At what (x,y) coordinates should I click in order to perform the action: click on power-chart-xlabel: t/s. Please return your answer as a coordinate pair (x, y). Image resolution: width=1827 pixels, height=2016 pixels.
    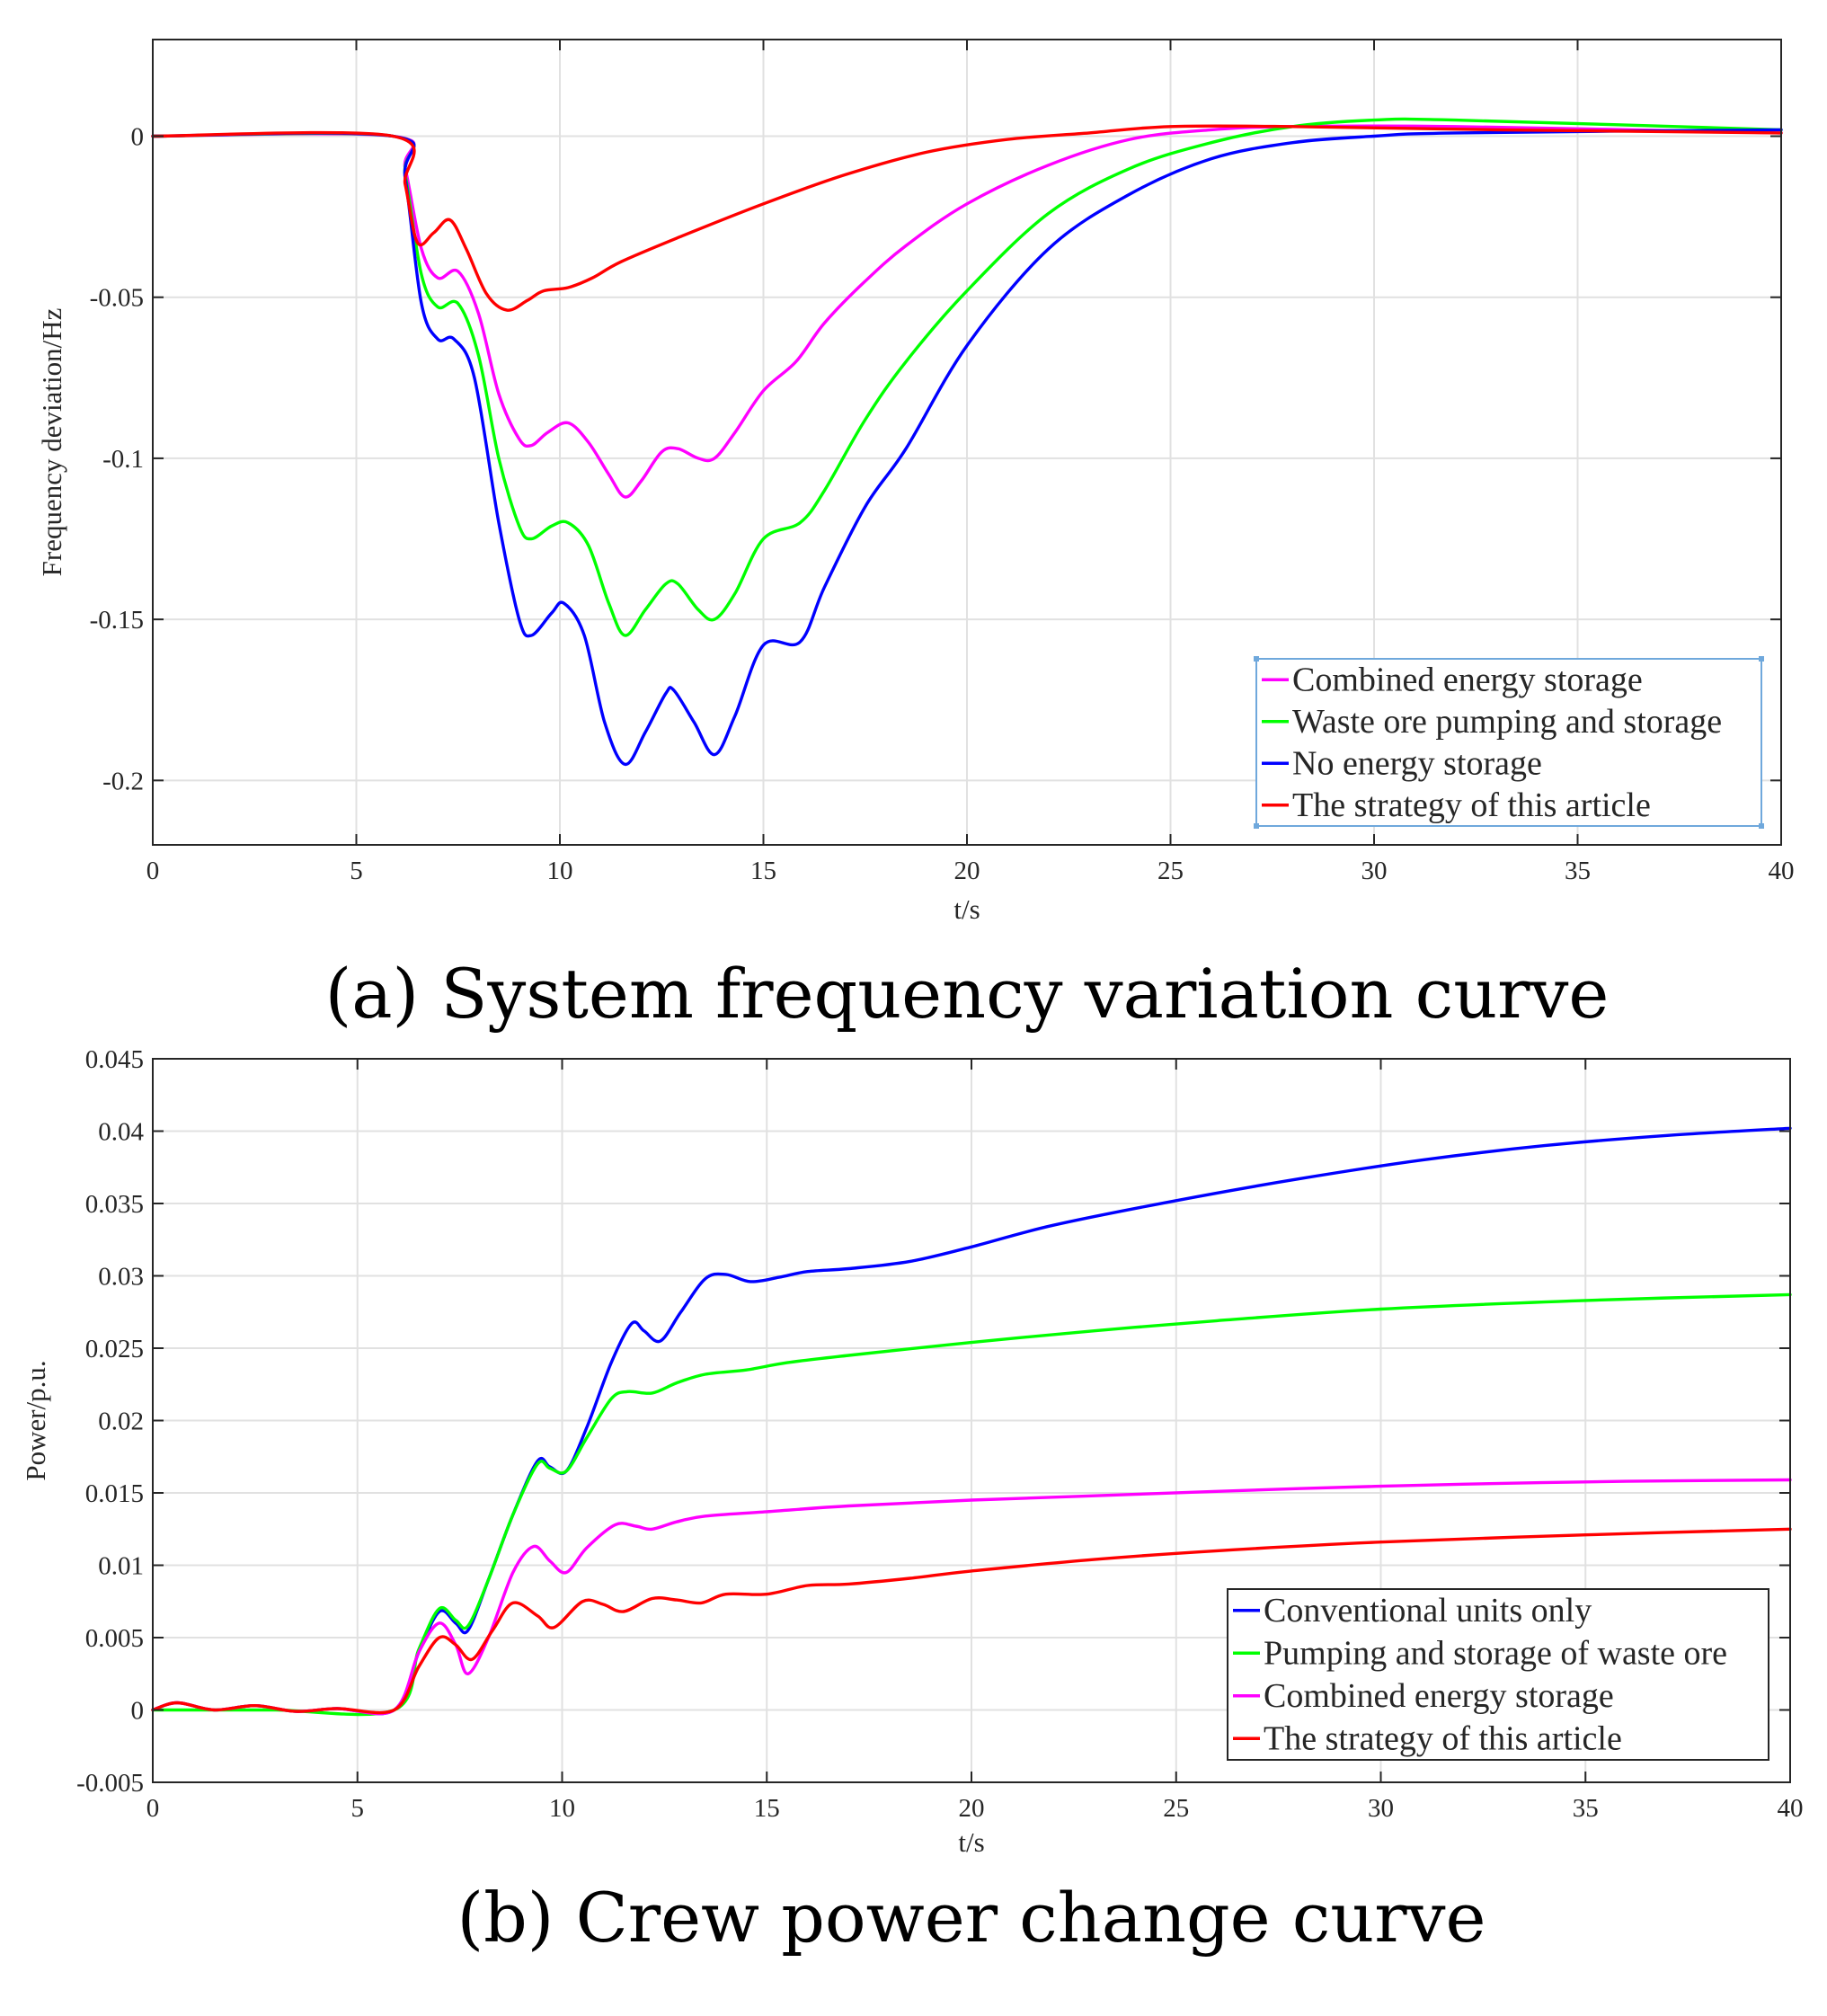
    Looking at the image, I should click on (971, 1842).